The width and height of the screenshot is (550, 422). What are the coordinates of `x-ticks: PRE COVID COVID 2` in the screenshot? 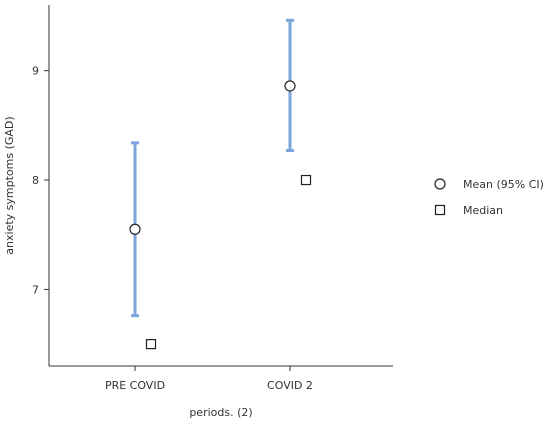 It's located at (209, 379).